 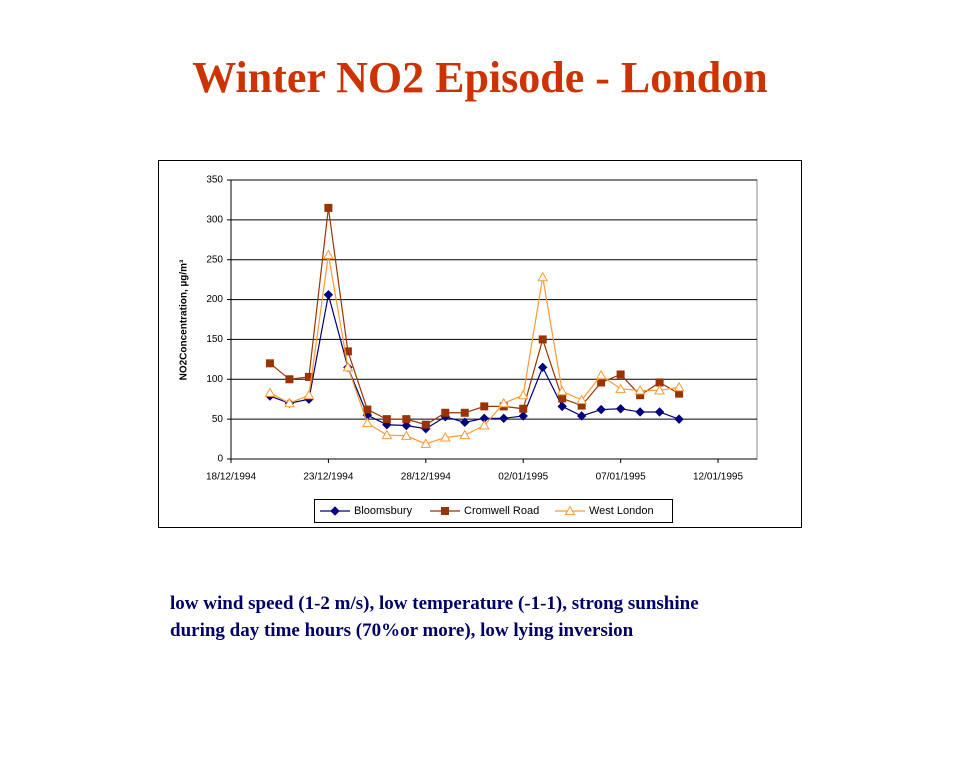 What do you see at coordinates (426, 477) in the screenshot?
I see `x-tick-label: 28/12/1994` at bounding box center [426, 477].